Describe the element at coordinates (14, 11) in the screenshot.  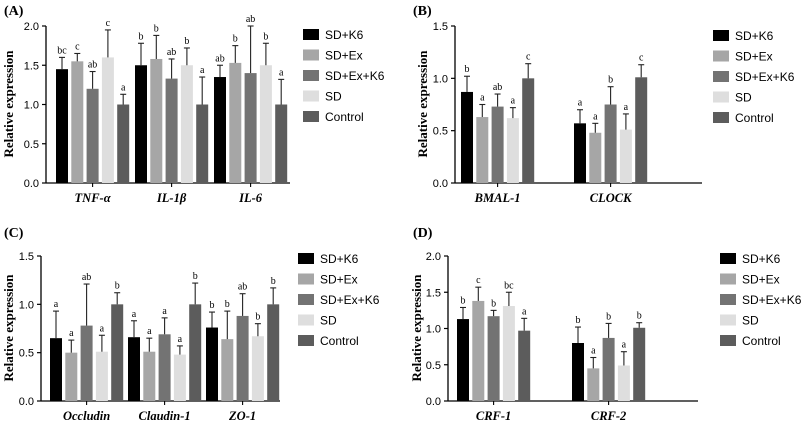
I see `panel-label: (A)` at that location.